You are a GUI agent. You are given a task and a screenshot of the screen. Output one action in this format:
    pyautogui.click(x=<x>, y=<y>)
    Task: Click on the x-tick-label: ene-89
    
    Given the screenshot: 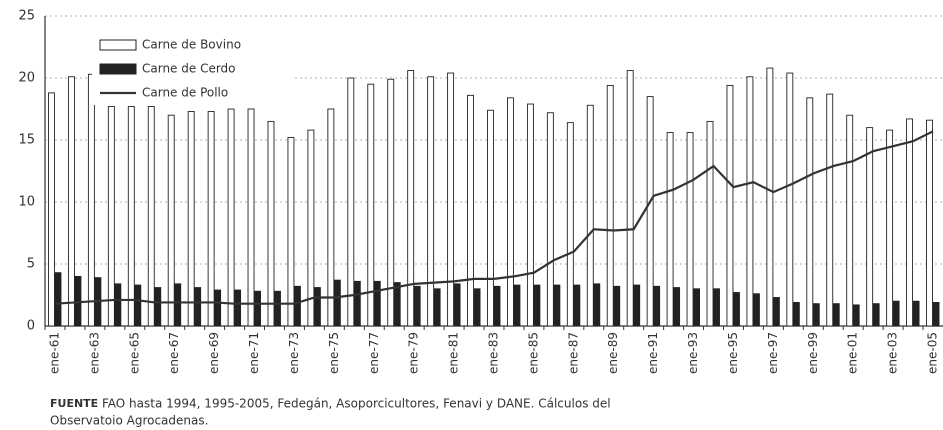 What is the action you would take?
    pyautogui.click(x=613, y=353)
    